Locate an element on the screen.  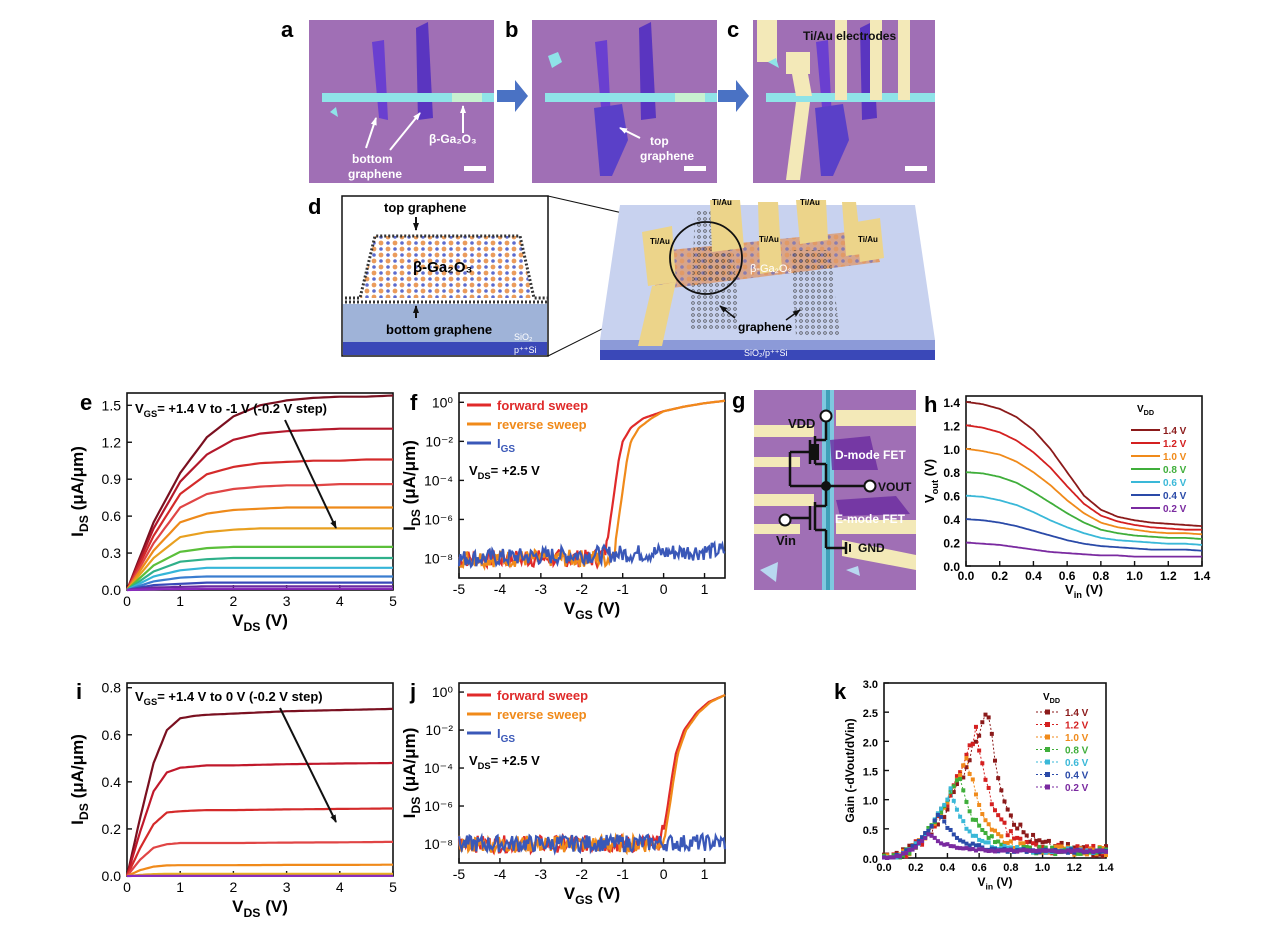
annotation-e: VGS= +1.4 V to -1 V (-0.2 V step) is located at coordinates (231, 410).